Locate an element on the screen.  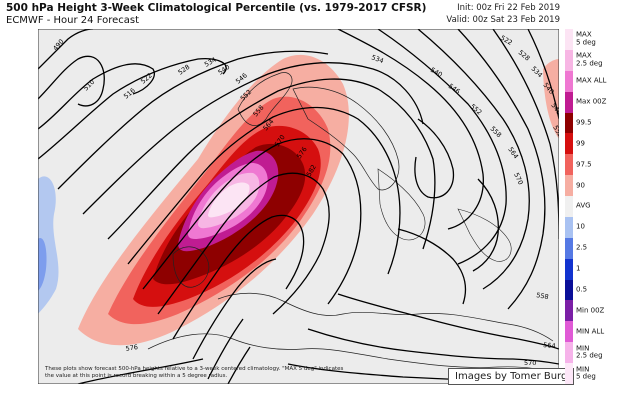
contour-522-trough is located at coordinates (434, 158).